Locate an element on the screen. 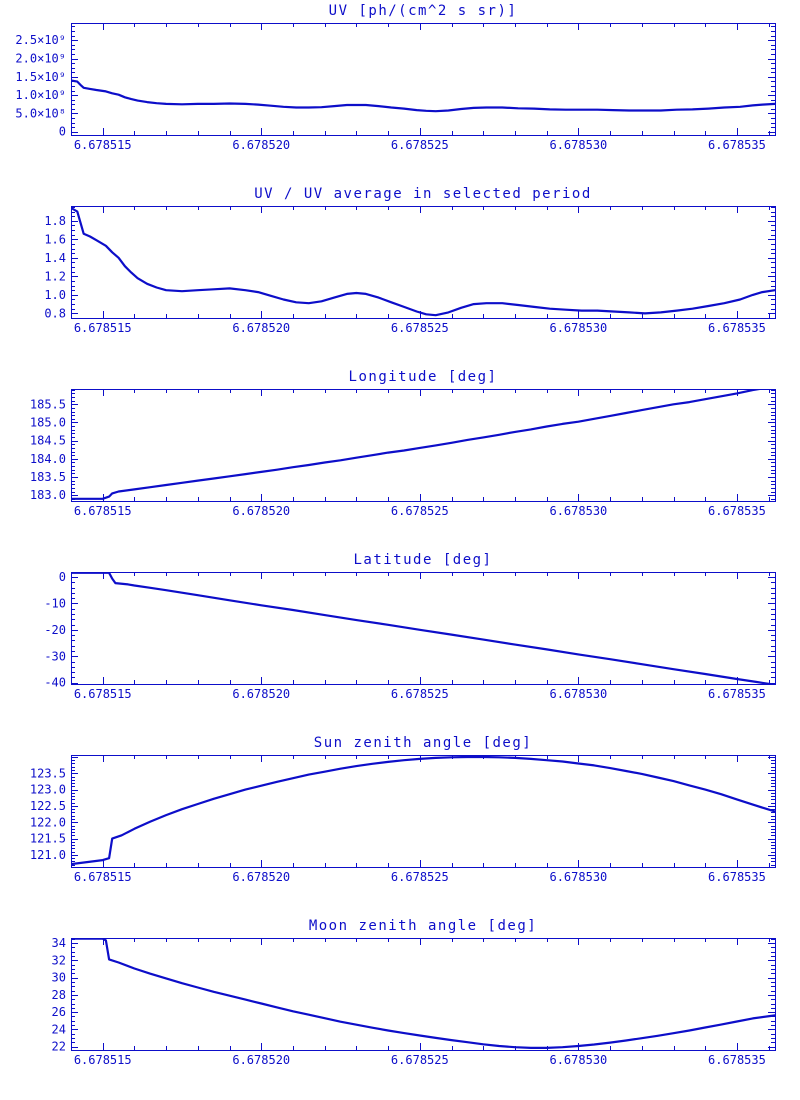 This screenshot has width=800, height=1100. axes-moon-zenith is located at coordinates (423, 994).